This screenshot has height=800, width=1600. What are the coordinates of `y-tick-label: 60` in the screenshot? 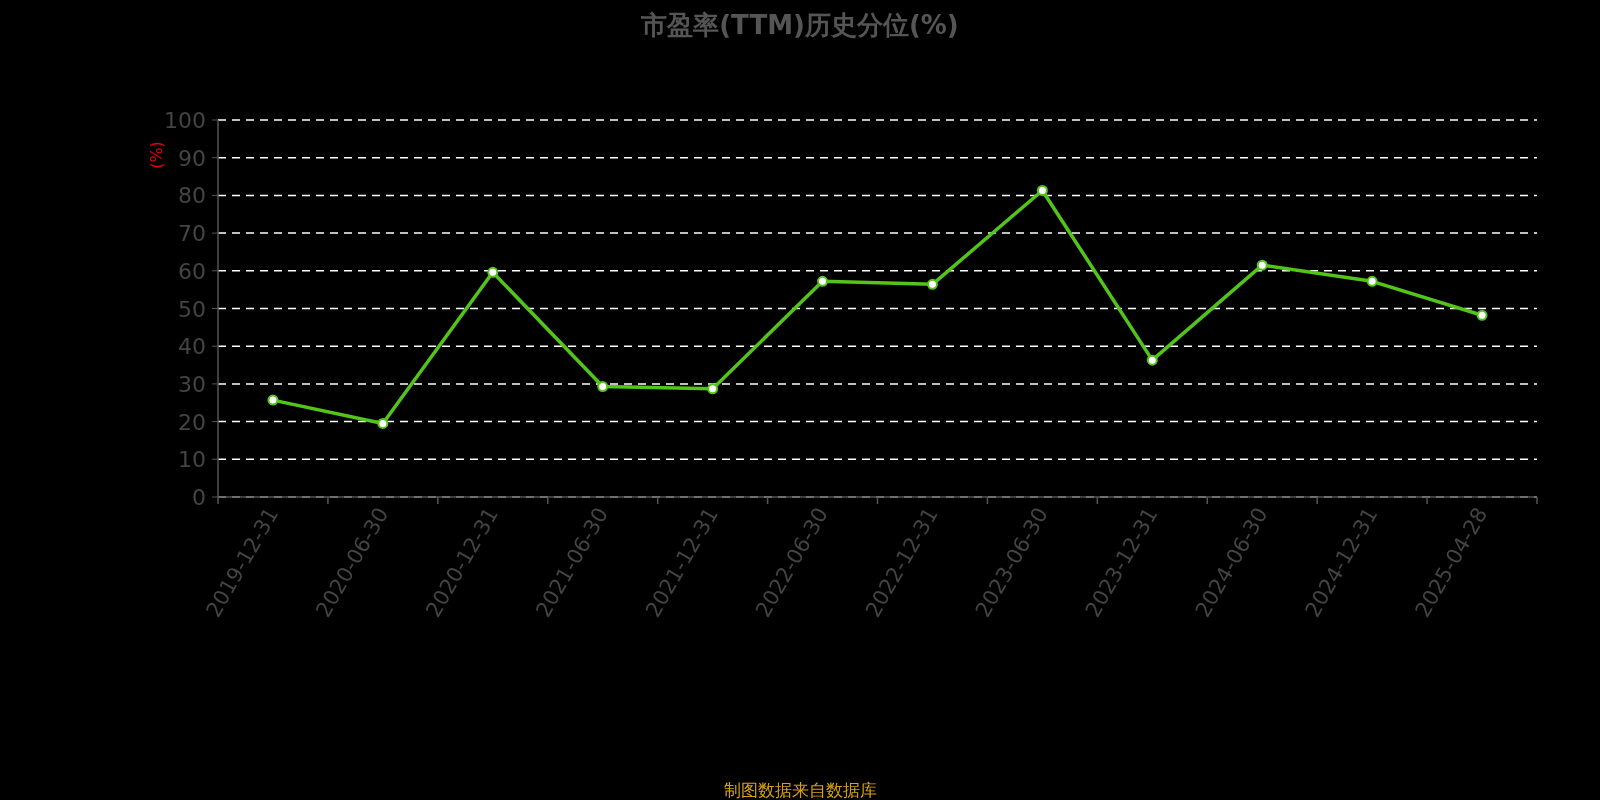 It's located at (192, 271).